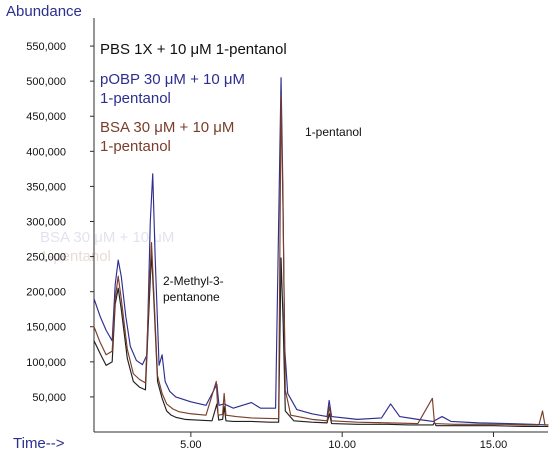 The height and width of the screenshot is (456, 550). What do you see at coordinates (44, 11) in the screenshot?
I see `y-axis-title: Abundance` at bounding box center [44, 11].